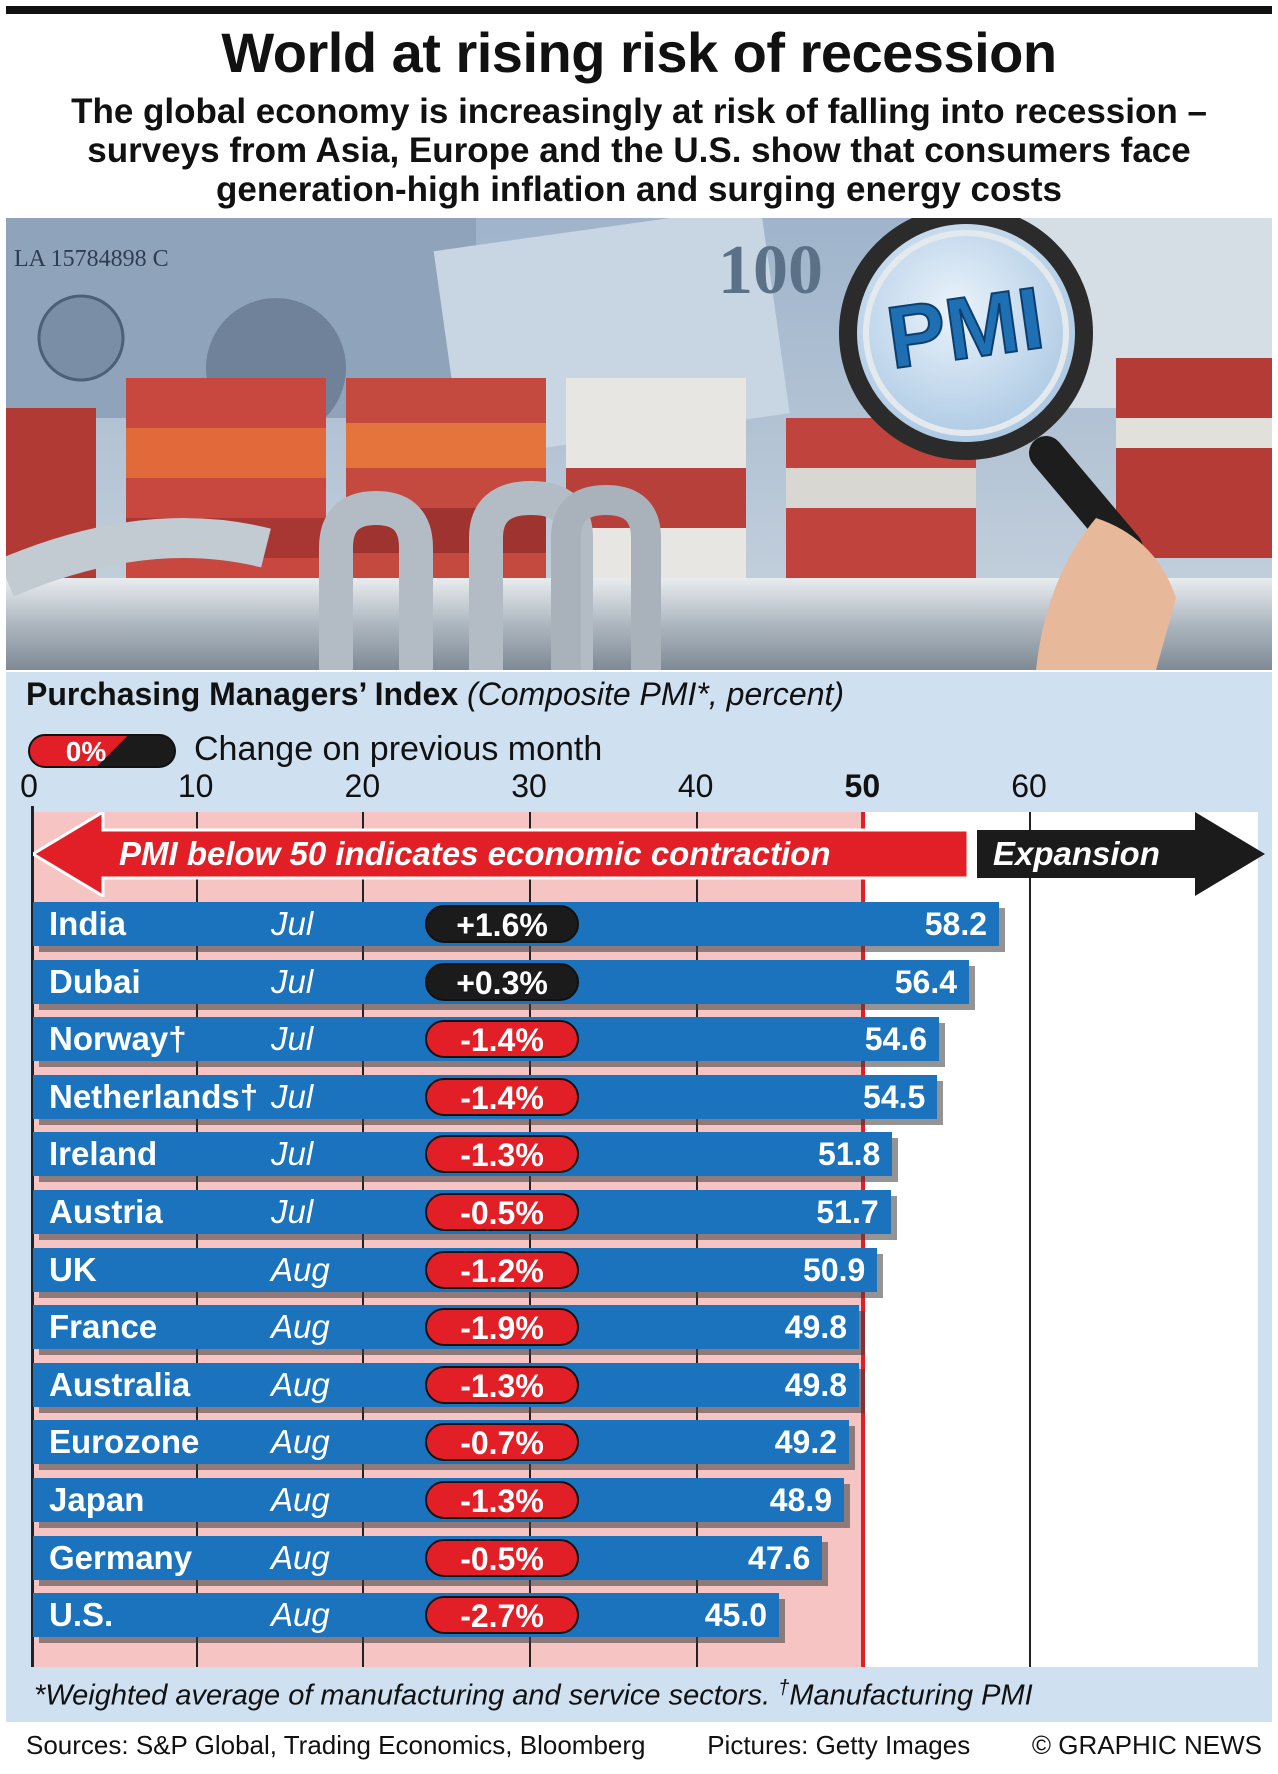 The height and width of the screenshot is (1774, 1278). I want to click on bar-row: Dubai Jul +0.3% 56.4, so click(501, 981).